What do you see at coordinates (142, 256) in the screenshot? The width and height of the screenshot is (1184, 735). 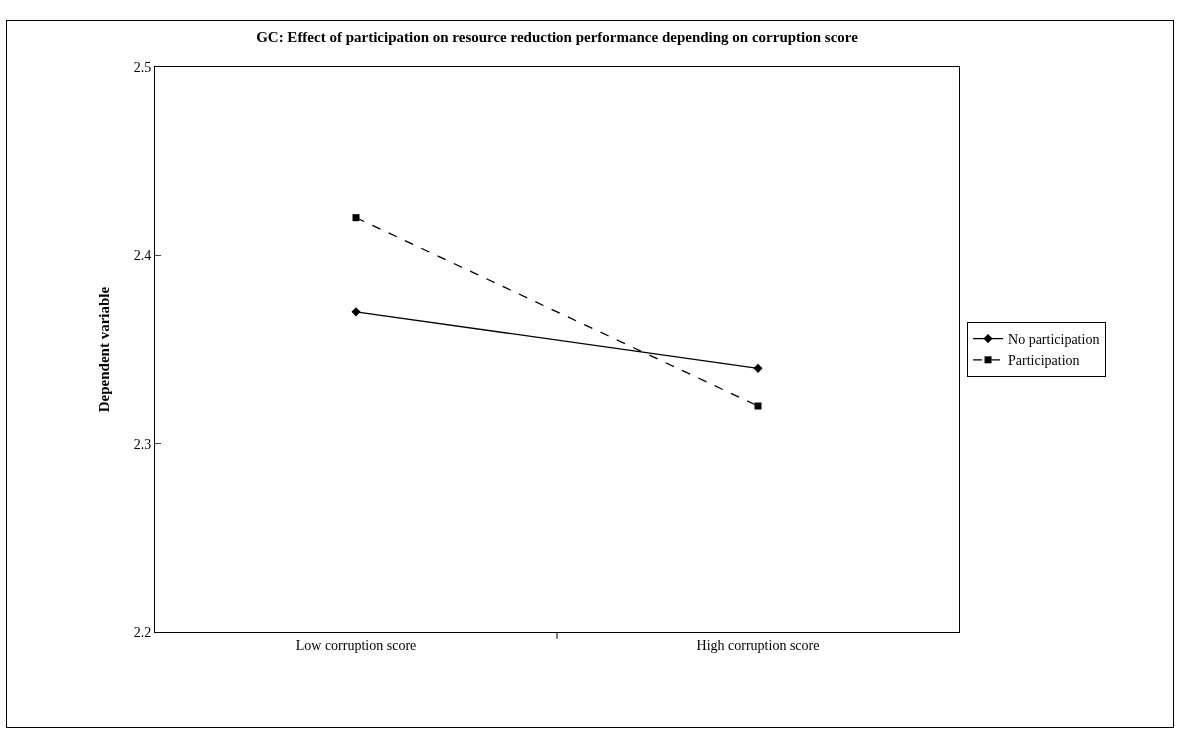 I see `y-tick-label: 2.4` at bounding box center [142, 256].